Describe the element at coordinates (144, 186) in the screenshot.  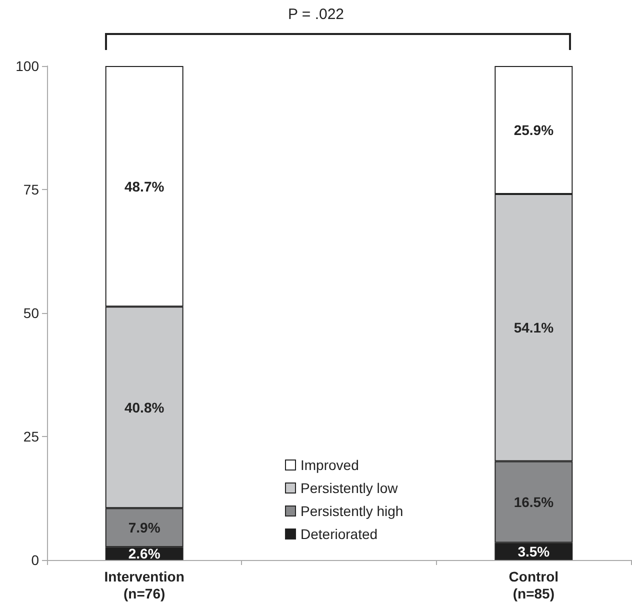
I see `data-label: 48.7%` at that location.